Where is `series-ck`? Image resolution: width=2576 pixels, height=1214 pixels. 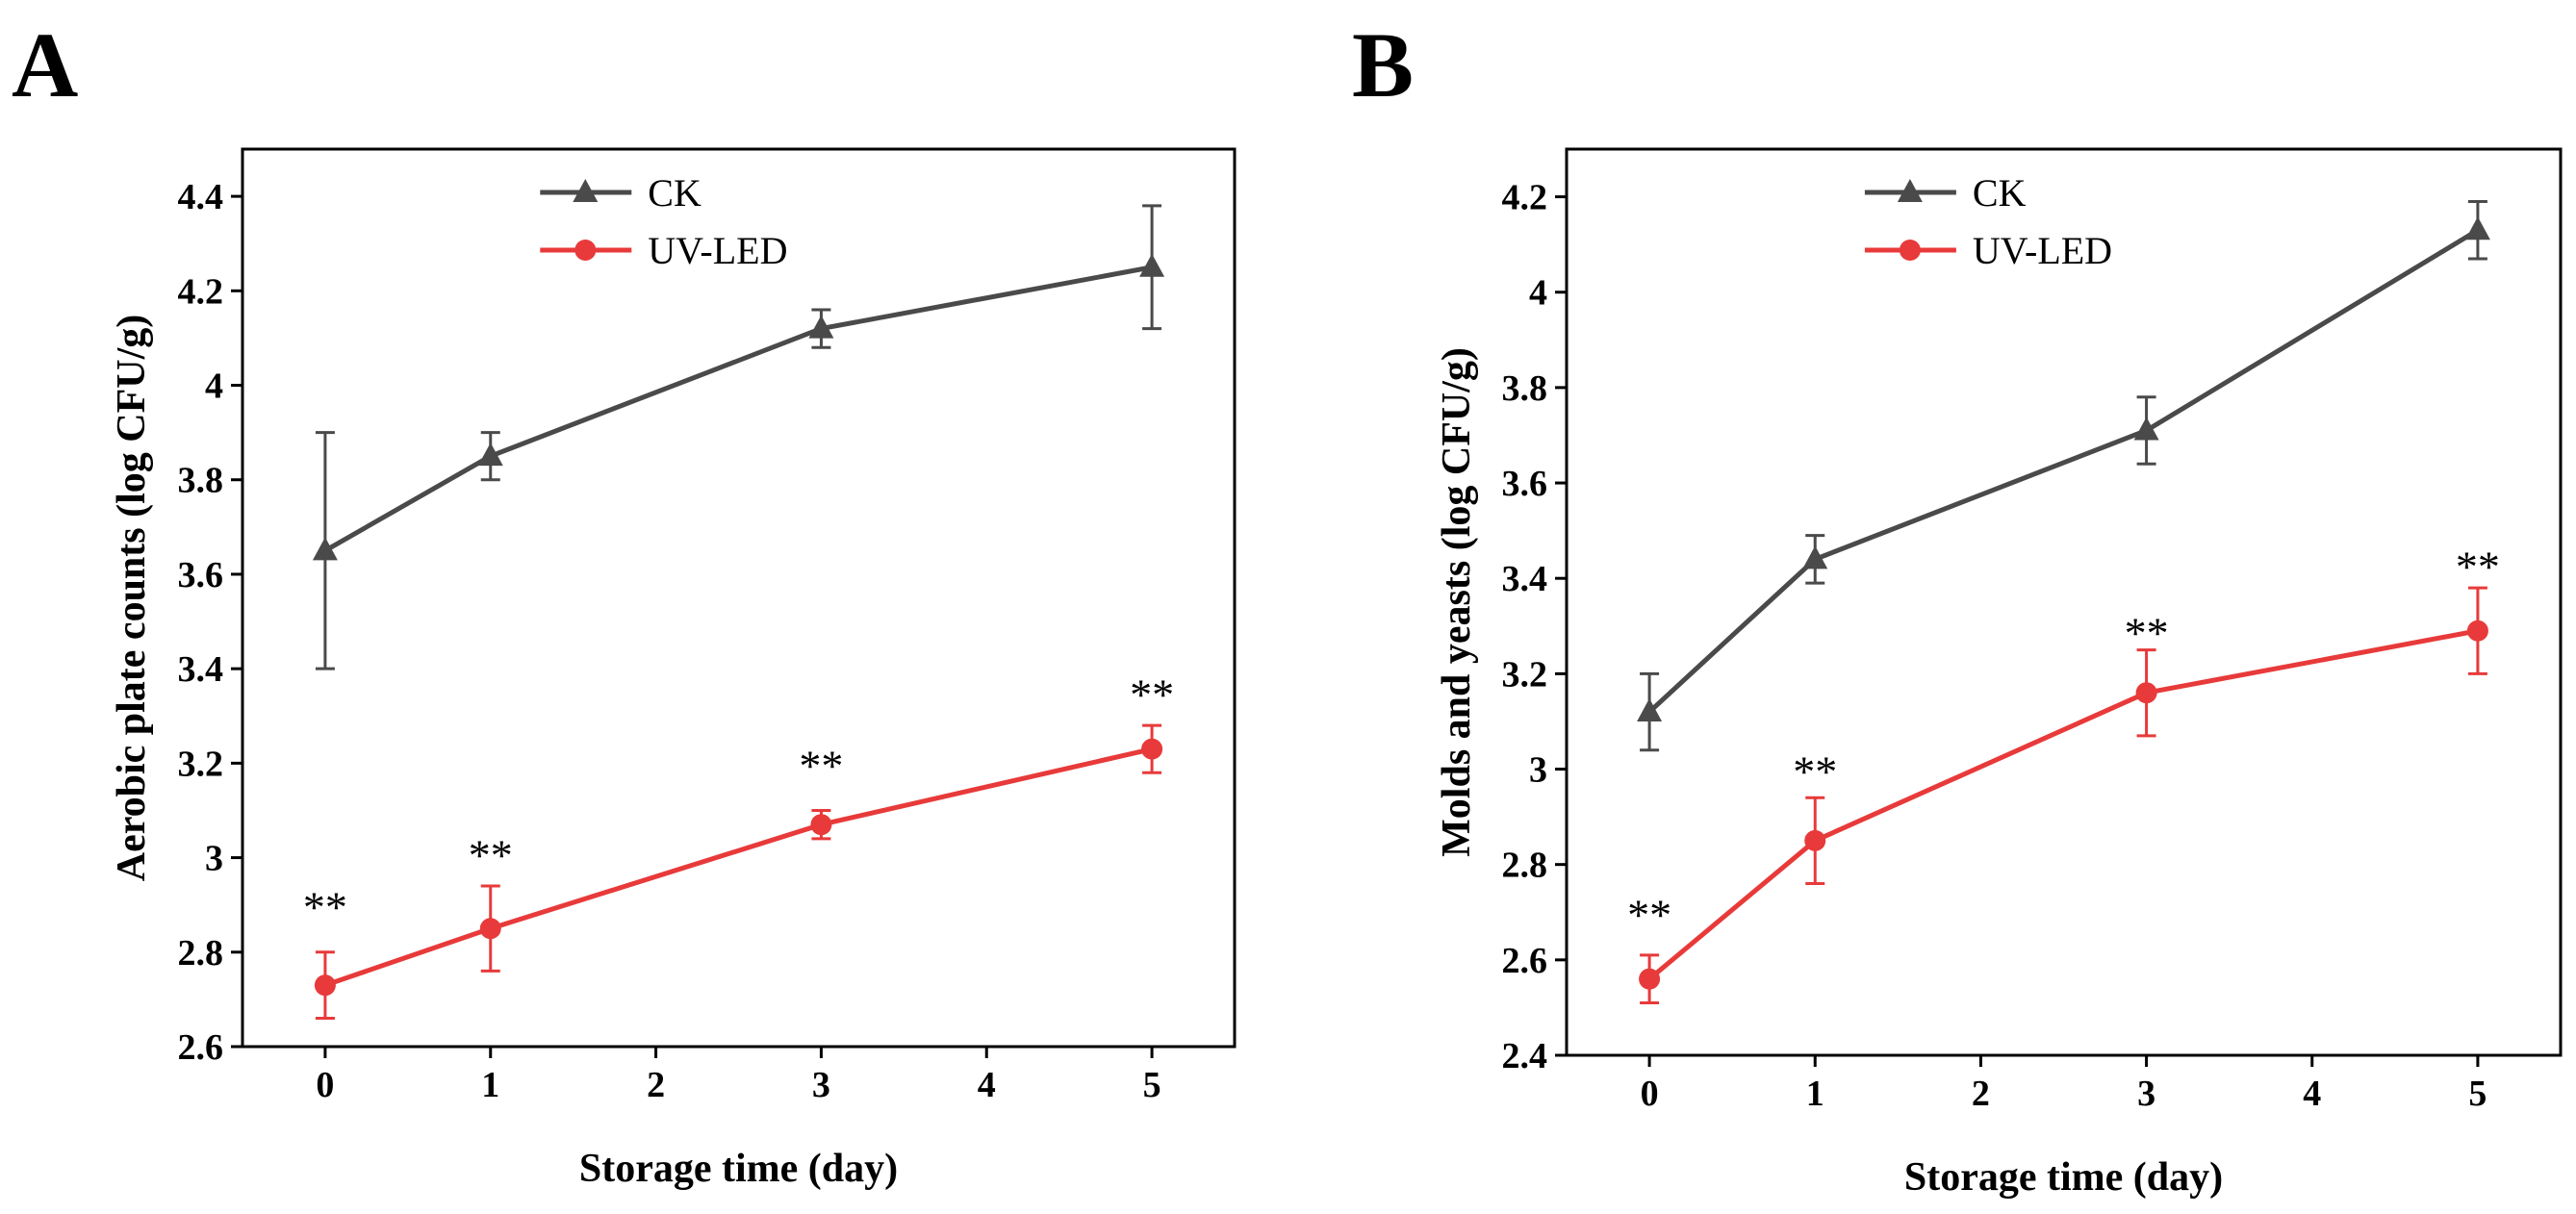
series-ck is located at coordinates (738, 437).